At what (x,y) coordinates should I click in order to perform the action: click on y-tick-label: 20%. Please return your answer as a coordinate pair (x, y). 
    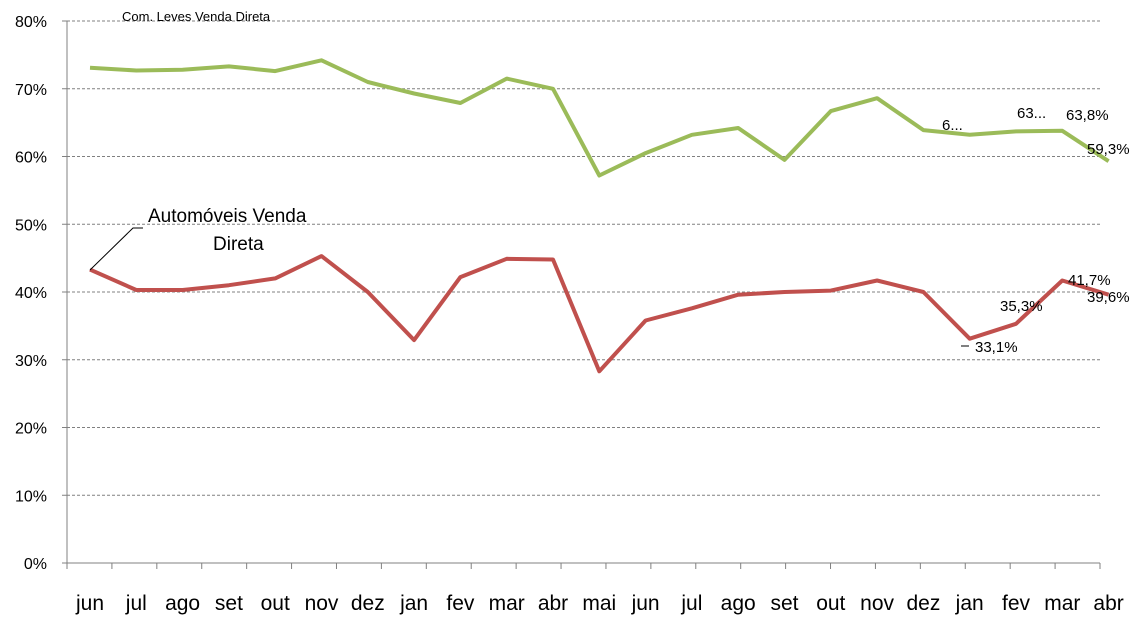
    Looking at the image, I should click on (31, 429).